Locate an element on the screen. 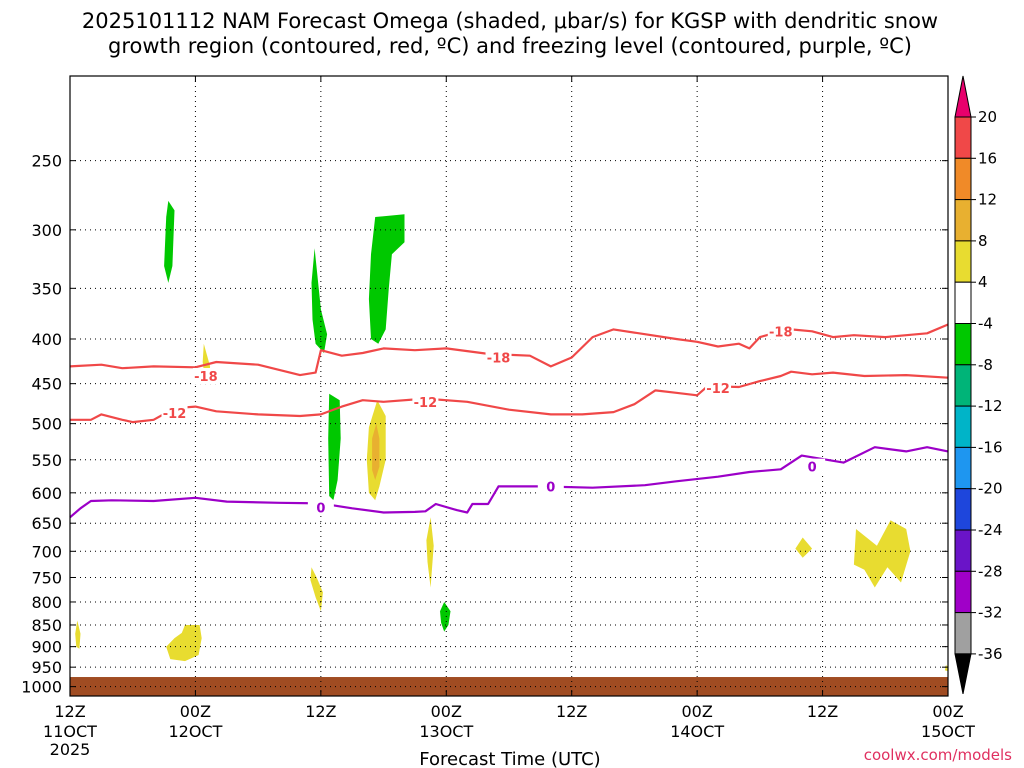 This screenshot has height=768, width=1024. y-tick-label-800: 800 is located at coordinates (46, 602).